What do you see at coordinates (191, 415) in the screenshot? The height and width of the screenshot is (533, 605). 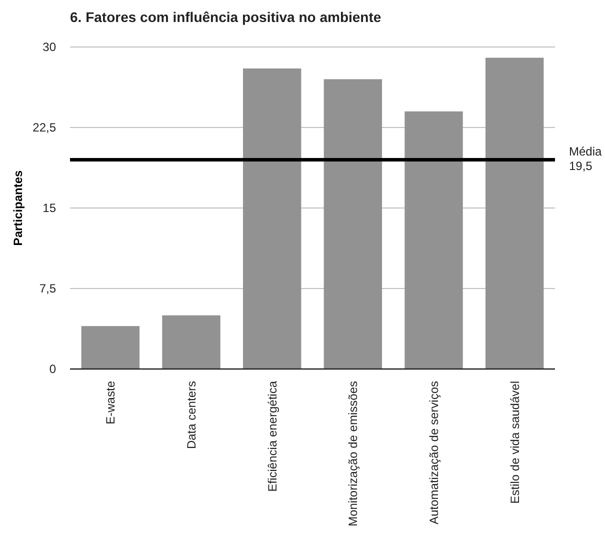 I see `x-tick-label: Data centers` at bounding box center [191, 415].